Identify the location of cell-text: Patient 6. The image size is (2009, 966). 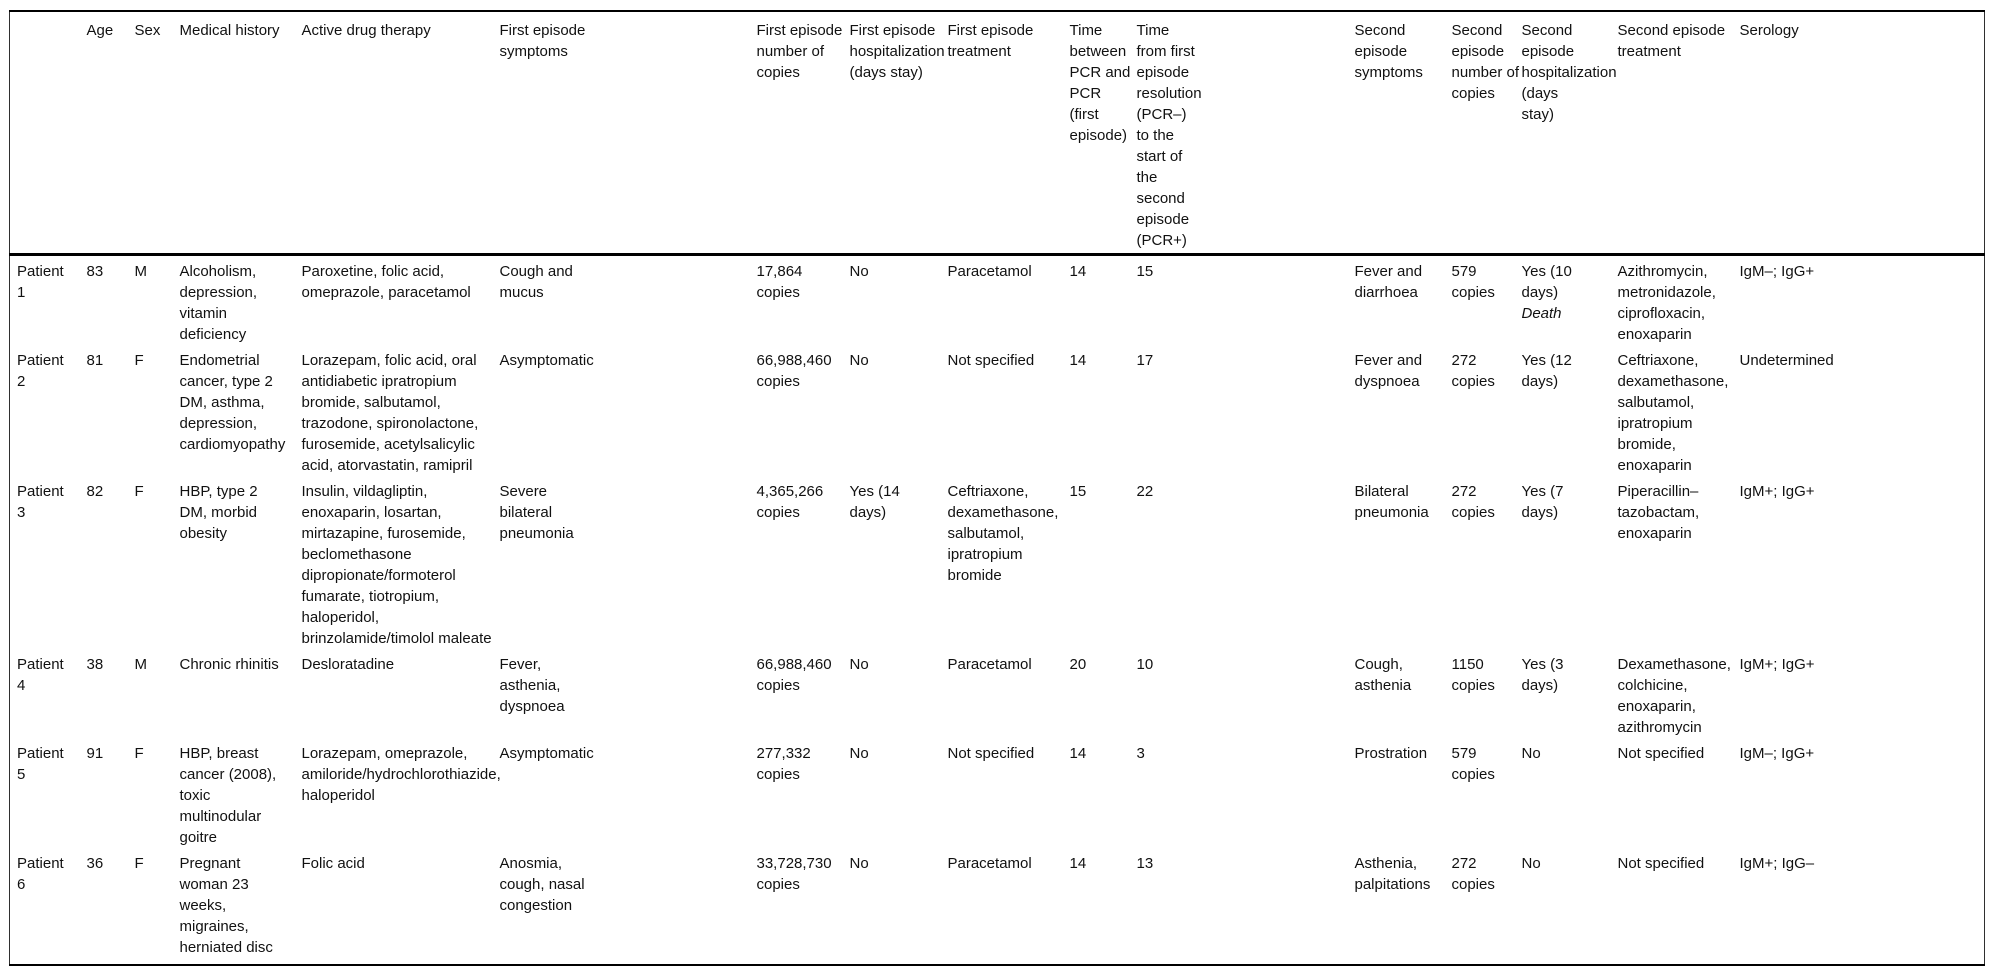
(40, 874).